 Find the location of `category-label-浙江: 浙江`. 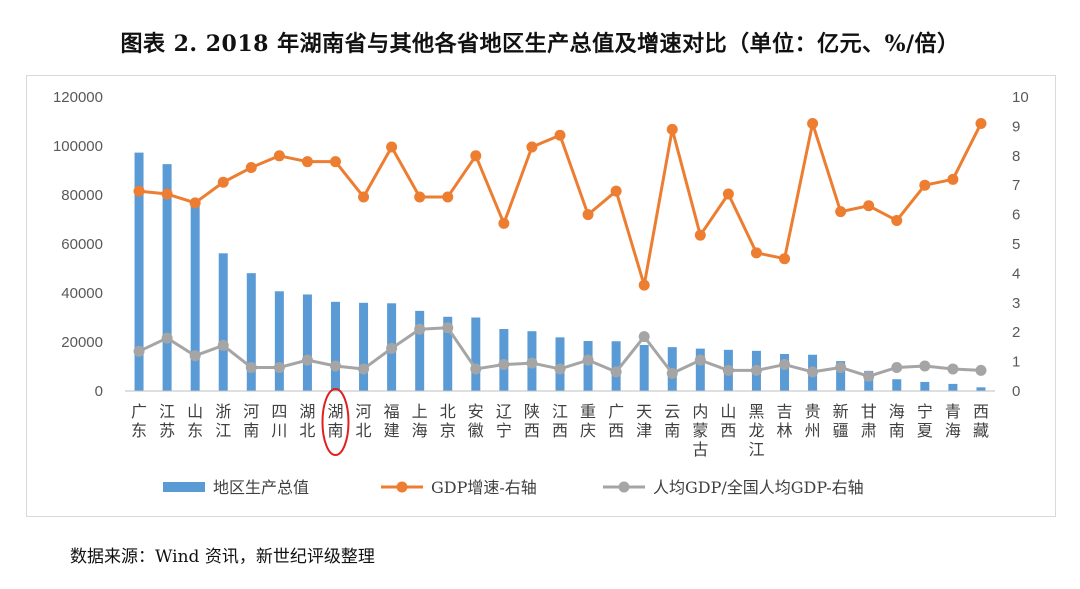

category-label-浙江: 浙江 is located at coordinates (223, 421).